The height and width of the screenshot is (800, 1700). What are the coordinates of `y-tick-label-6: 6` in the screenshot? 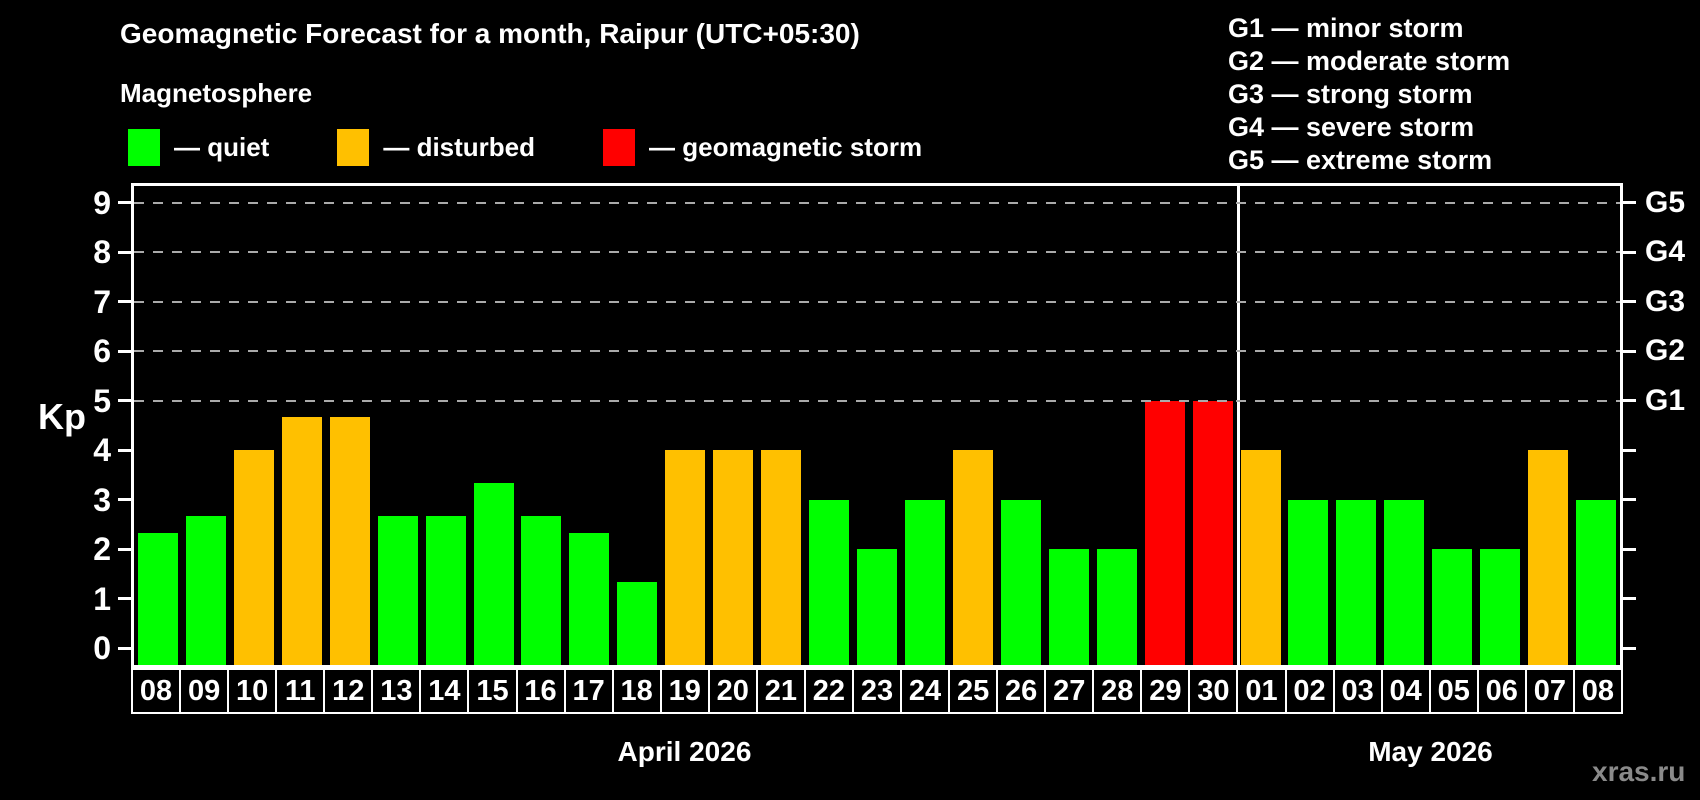 It's located at (102, 351).